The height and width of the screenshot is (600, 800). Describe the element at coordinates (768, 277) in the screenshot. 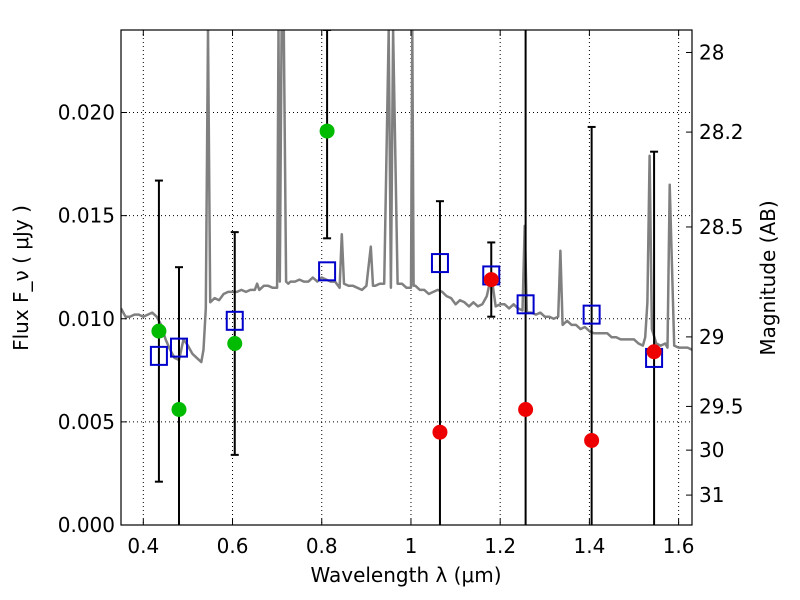

I see `right-axis-label: Magnitude (AB)` at that location.